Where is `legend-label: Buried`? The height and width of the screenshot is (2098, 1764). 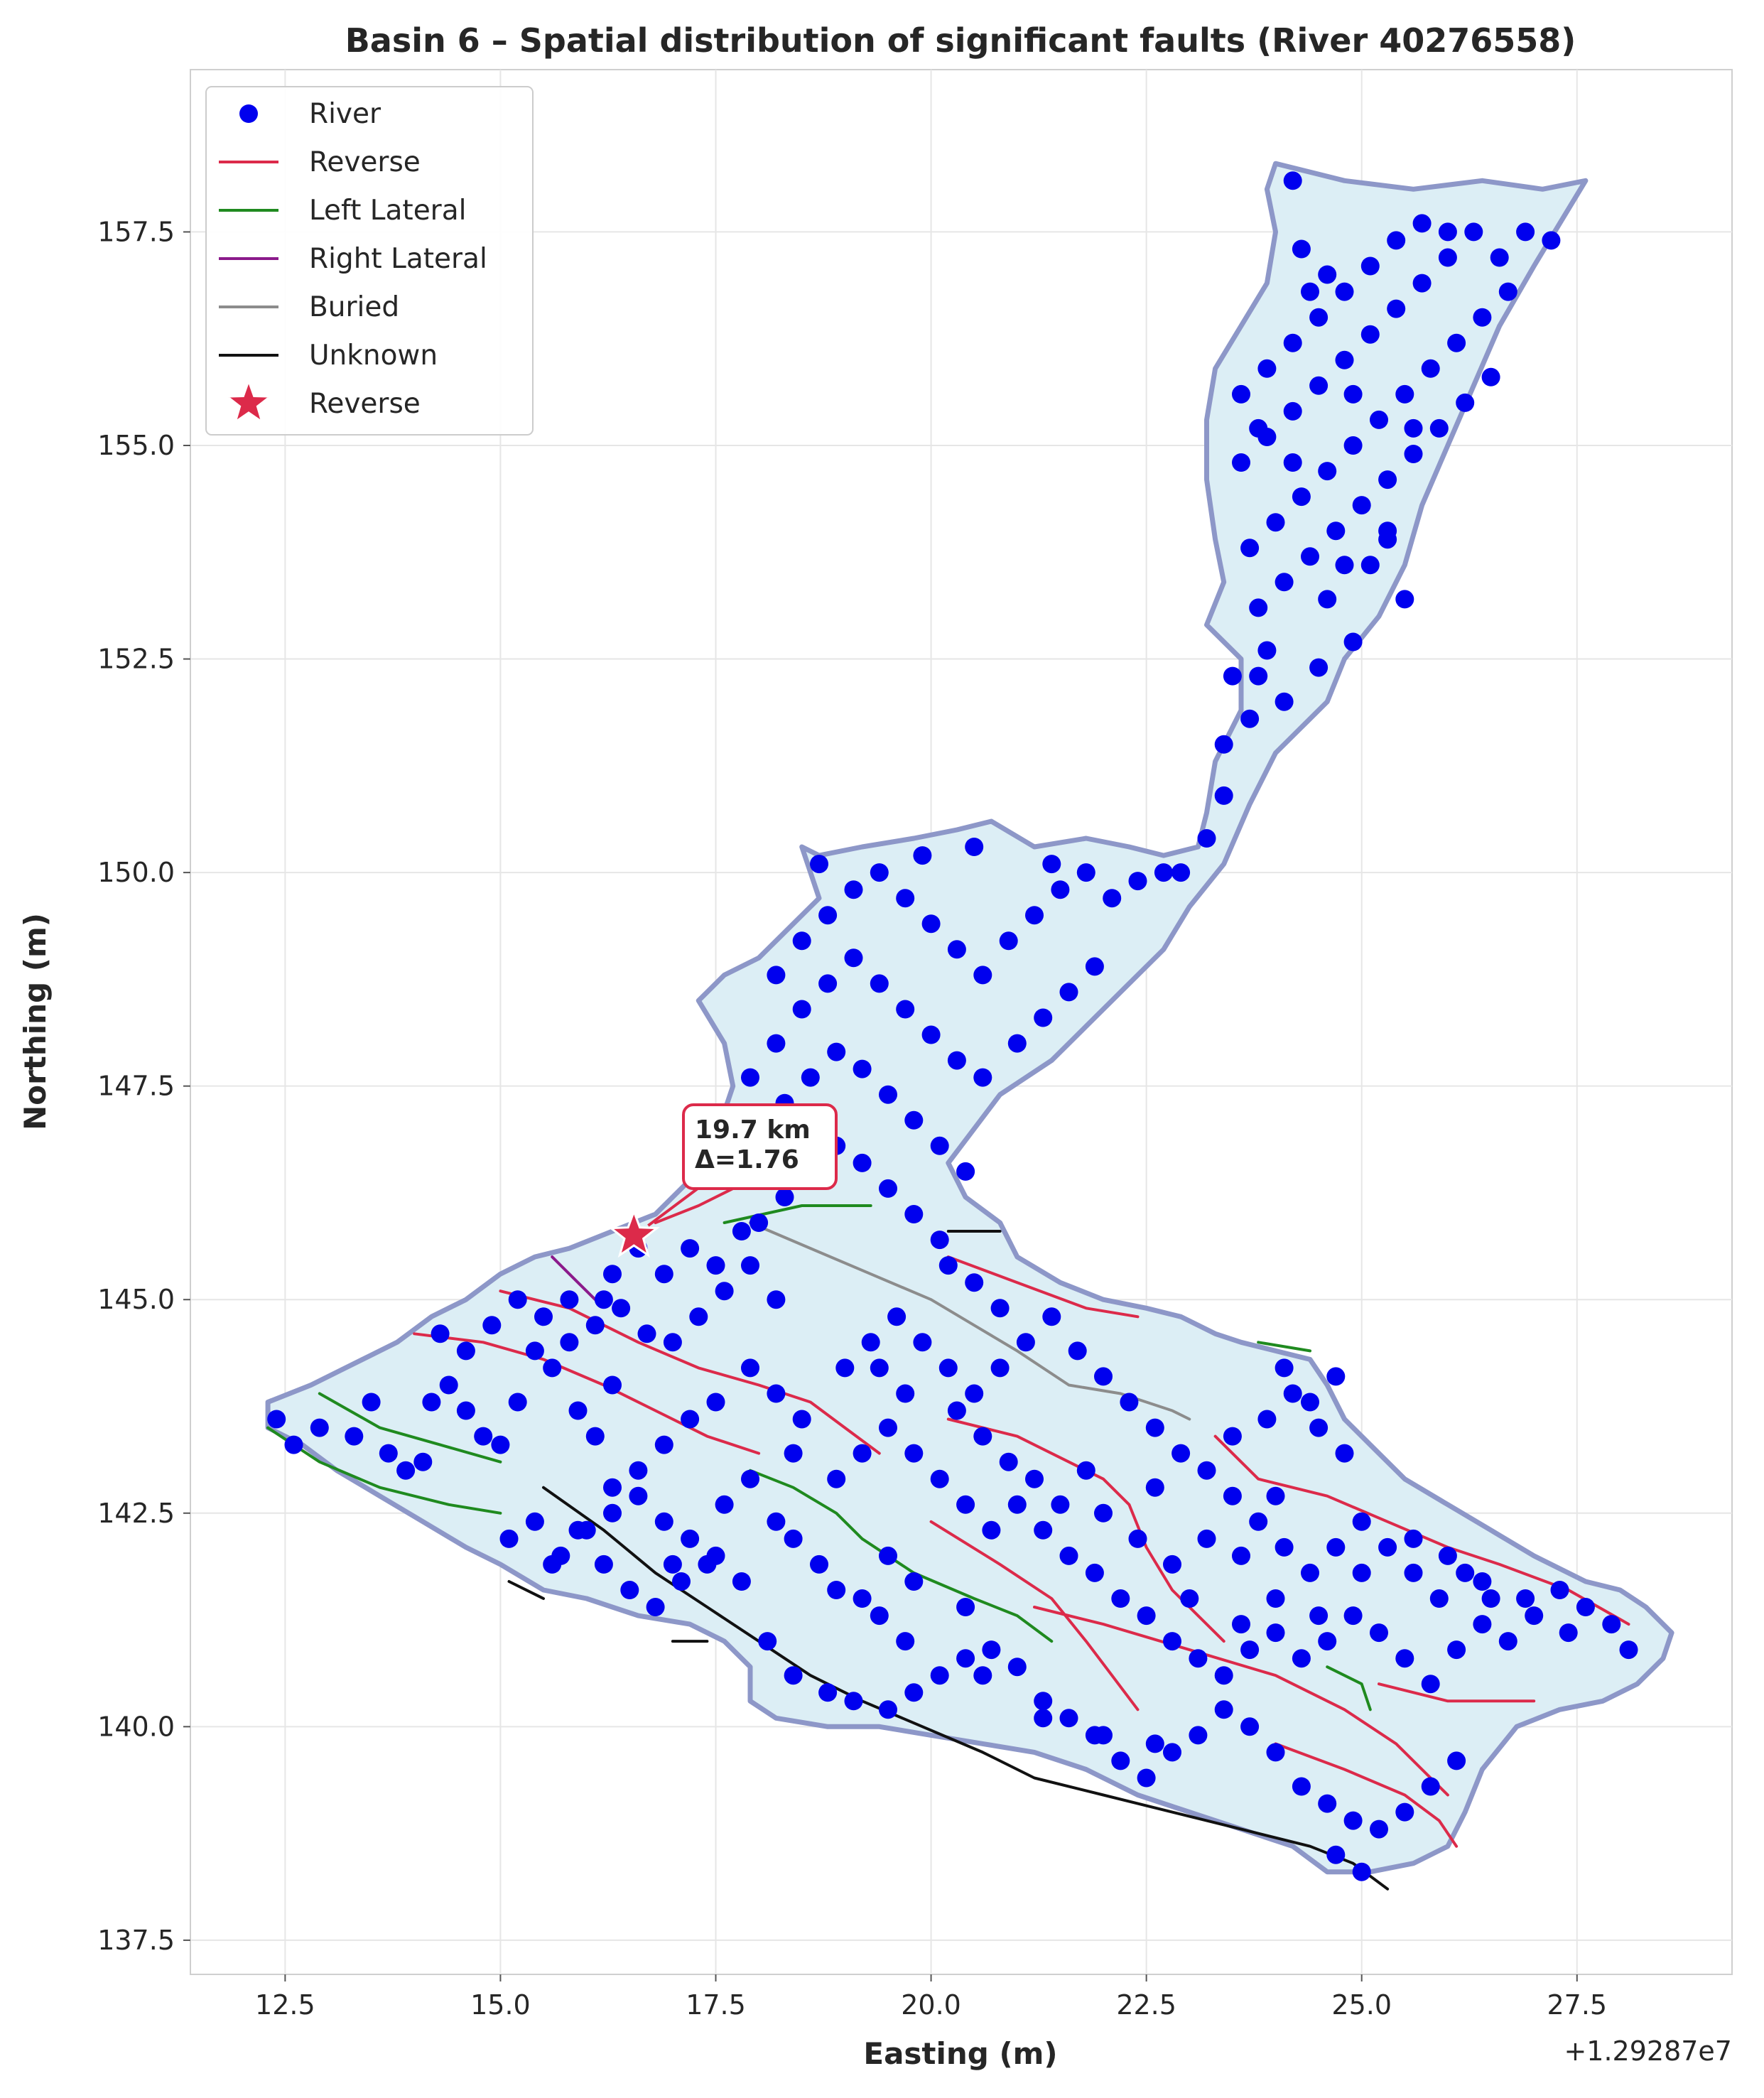
legend-label: Buried is located at coordinates (354, 307).